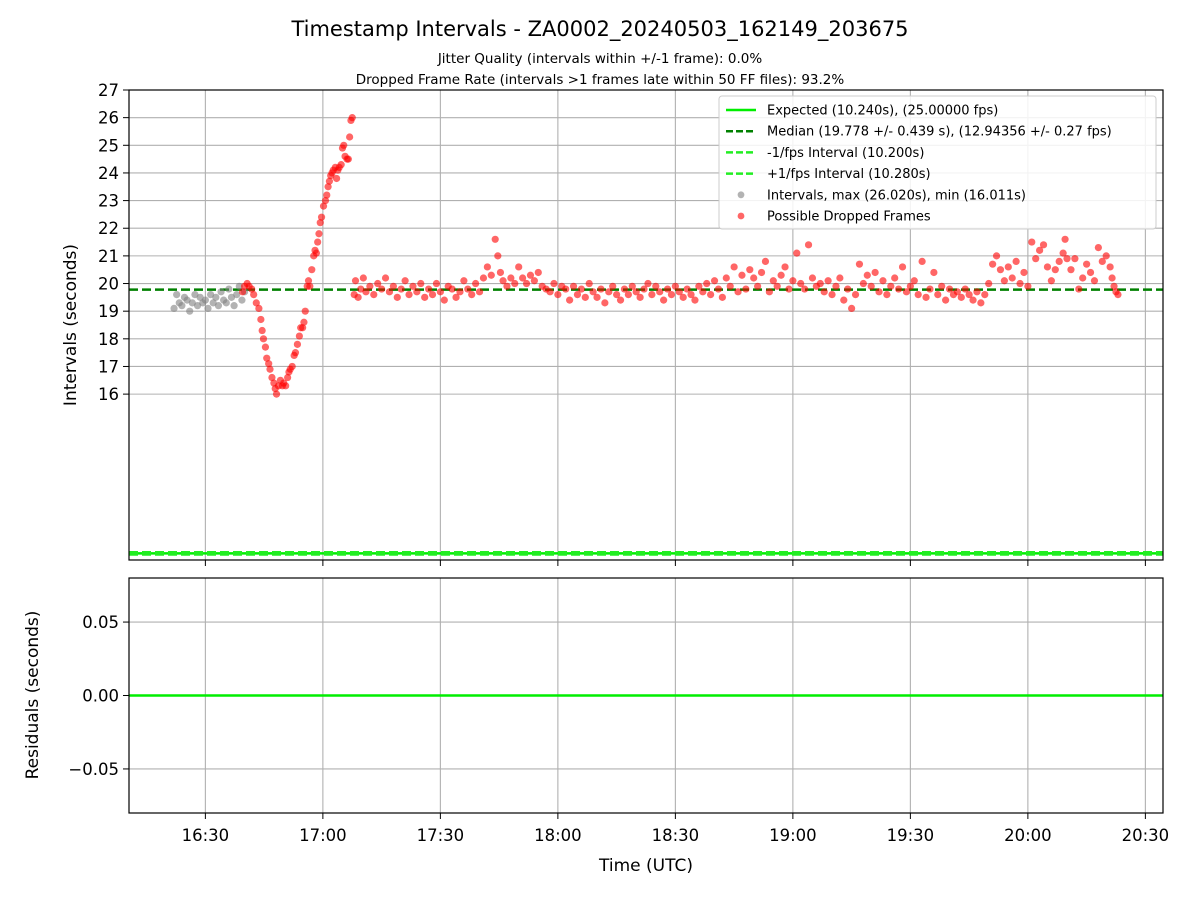  Describe the element at coordinates (108, 256) in the screenshot. I see `y-tick-label: 21` at that location.